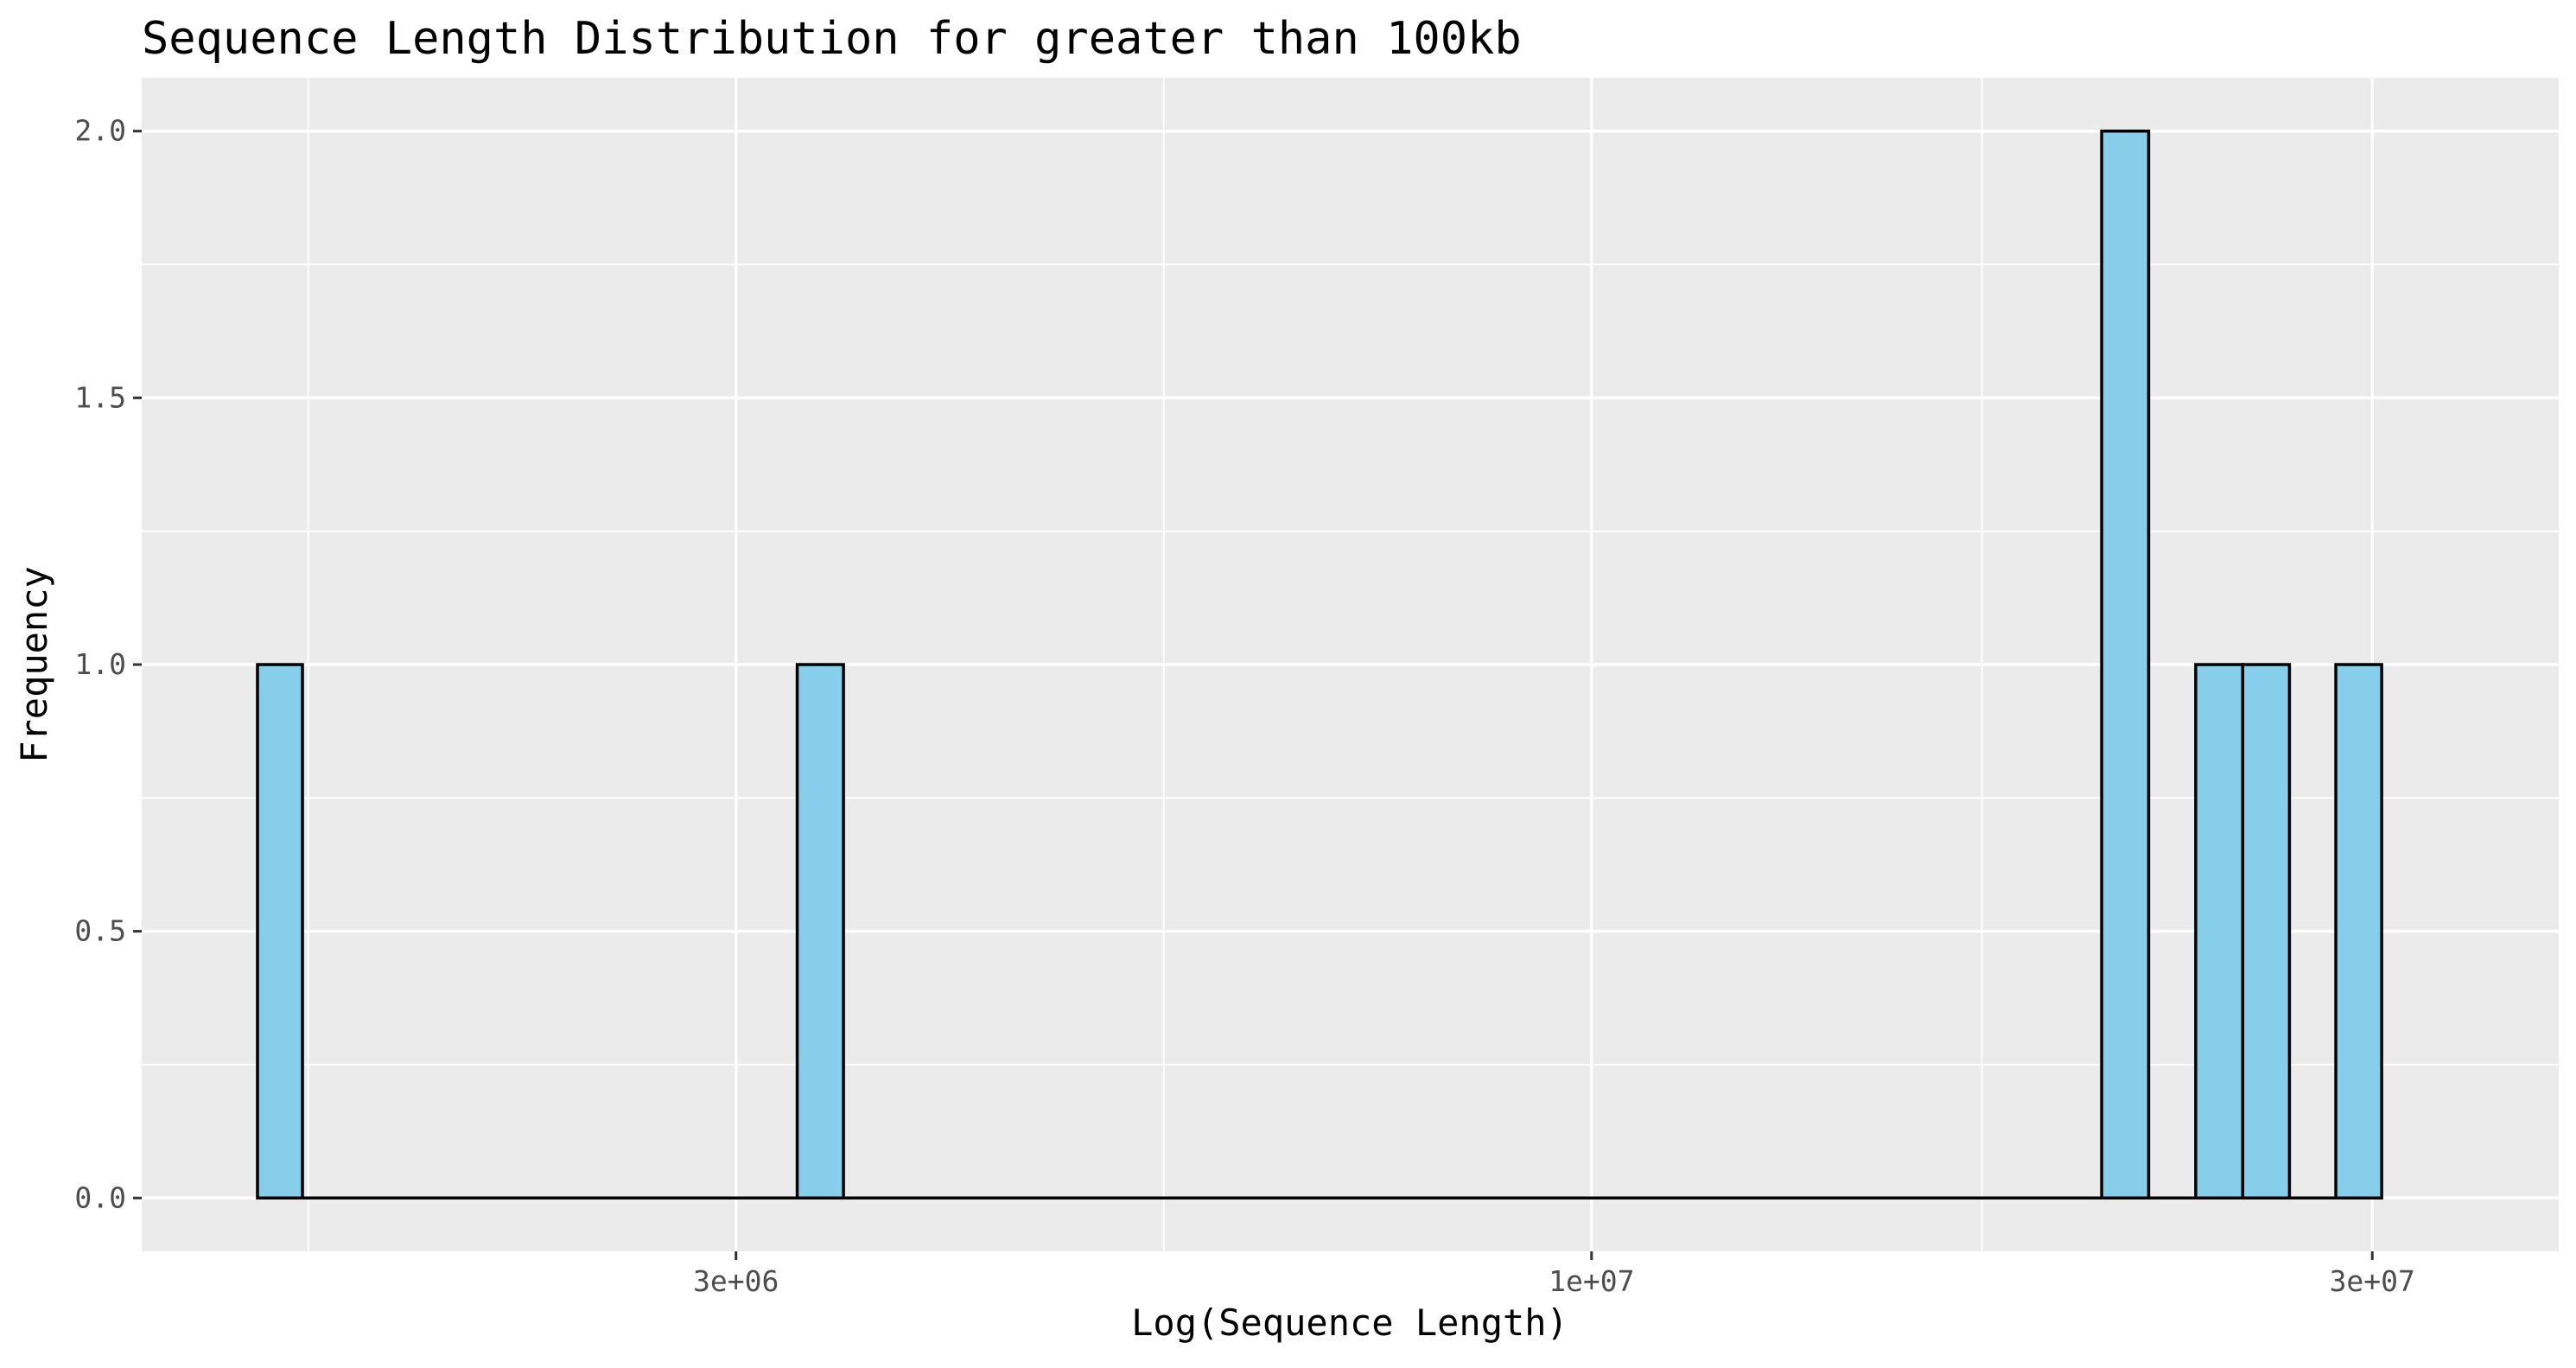 Image resolution: width=2576 pixels, height=1368 pixels. I want to click on x-axis: 3e+06 1e+07 3e+07, so click(1554, 1274).